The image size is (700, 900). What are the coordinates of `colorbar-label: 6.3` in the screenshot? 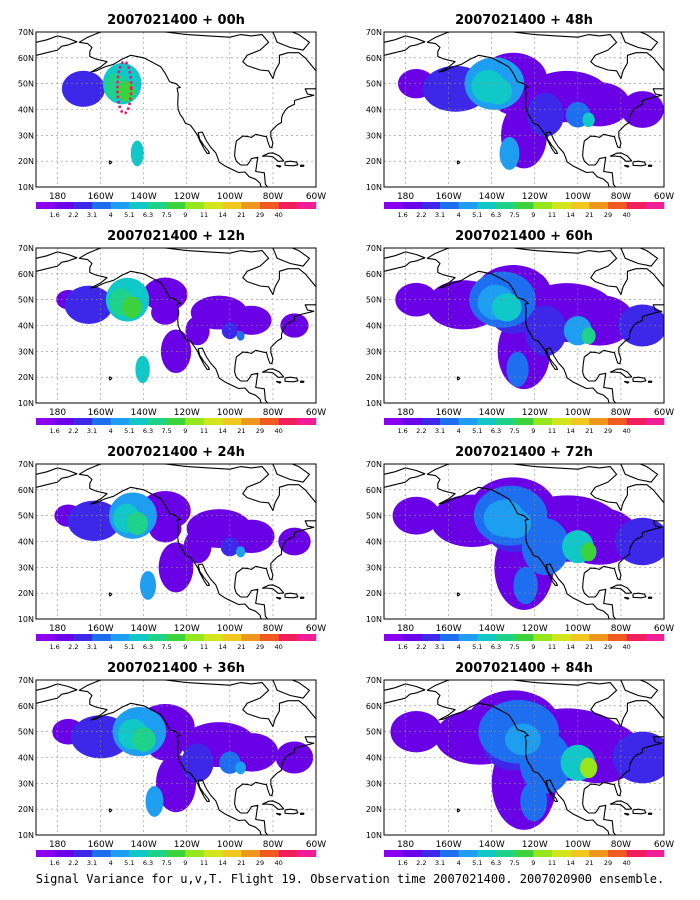 It's located at (496, 647).